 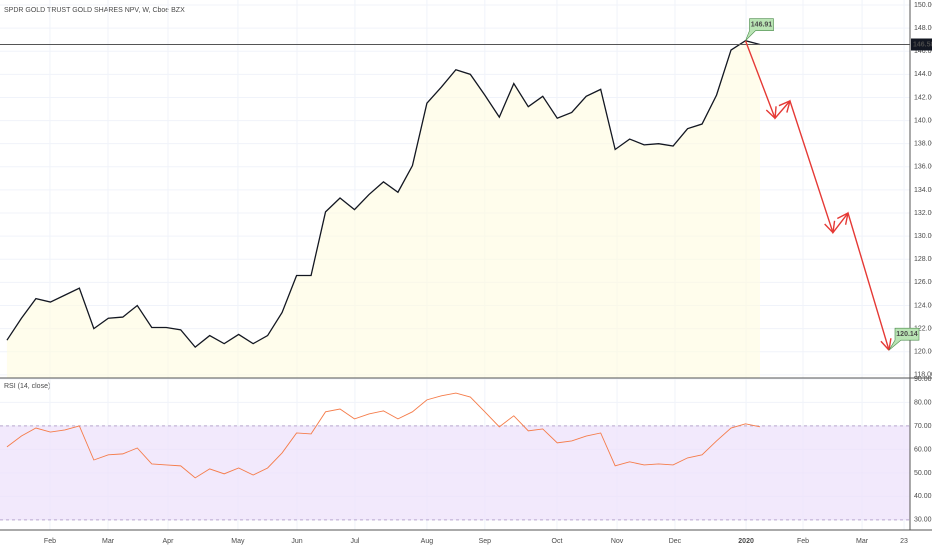 I want to click on y-tick-label: 124.00, so click(x=923, y=305).